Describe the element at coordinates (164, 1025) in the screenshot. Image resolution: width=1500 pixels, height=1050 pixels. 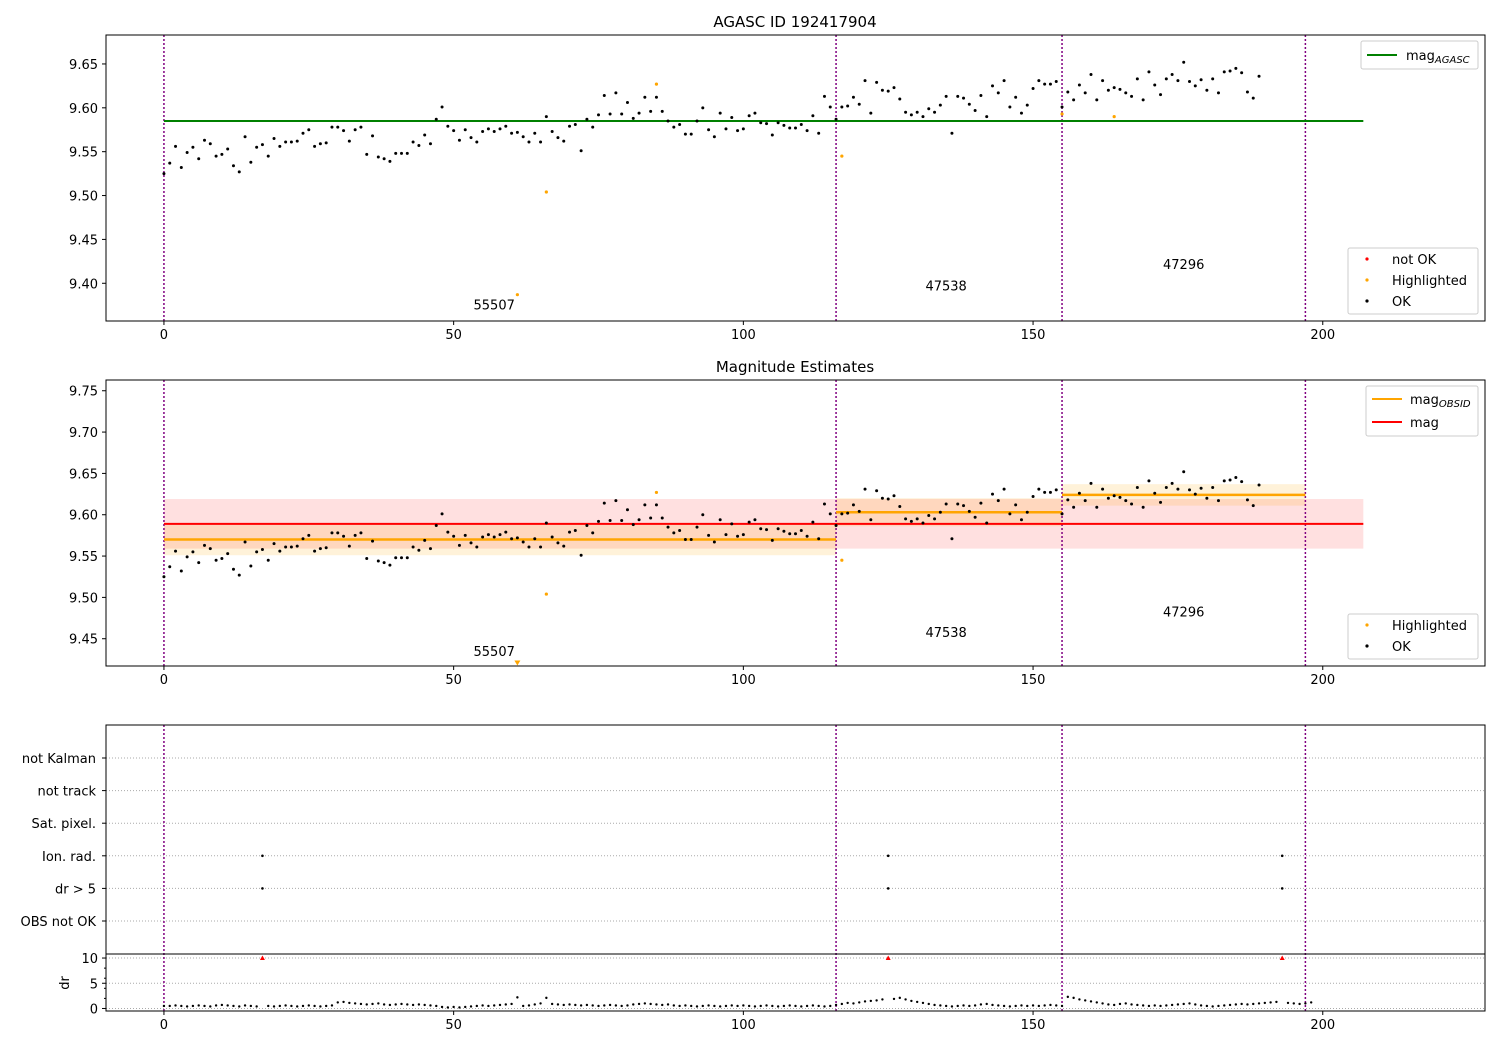
I see `x-tick-label: 0` at that location.